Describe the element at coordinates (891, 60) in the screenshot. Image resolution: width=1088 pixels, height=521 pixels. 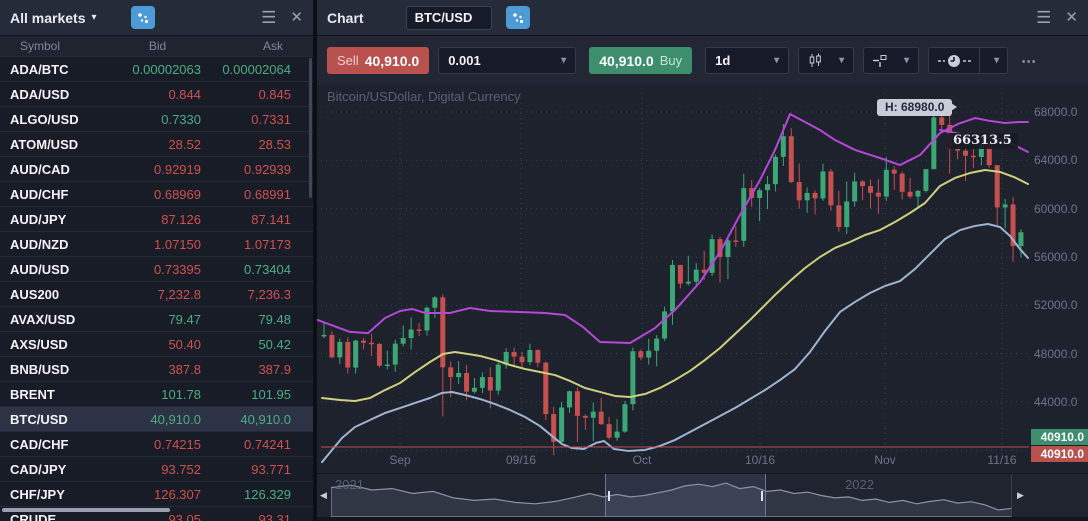
I see `indicators-dropdown: ▾` at that location.